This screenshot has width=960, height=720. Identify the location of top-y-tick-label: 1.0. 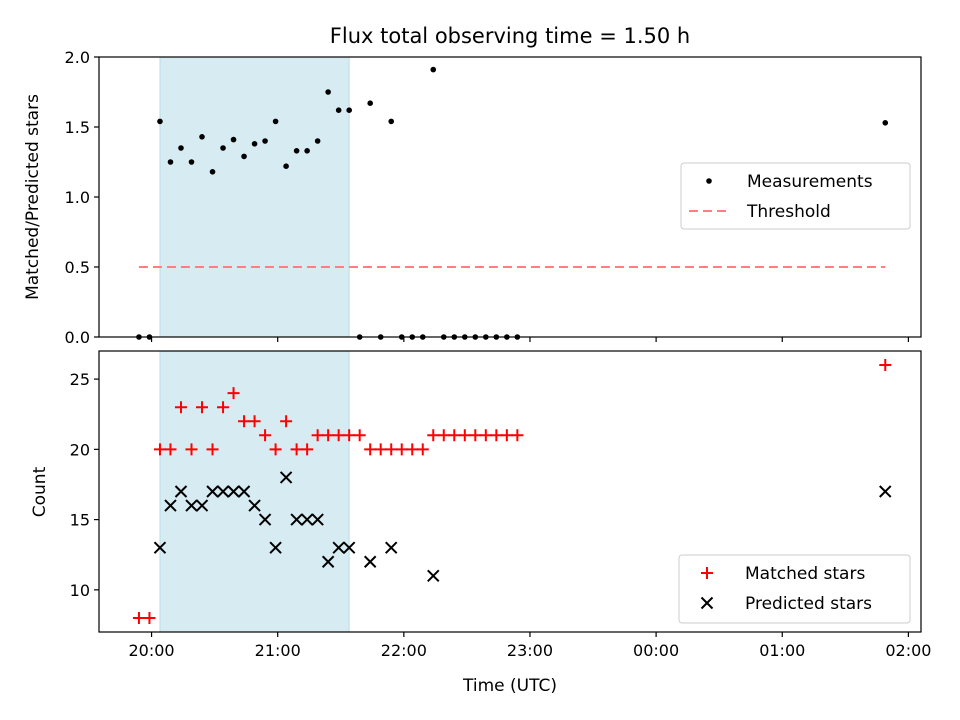
(77, 197).